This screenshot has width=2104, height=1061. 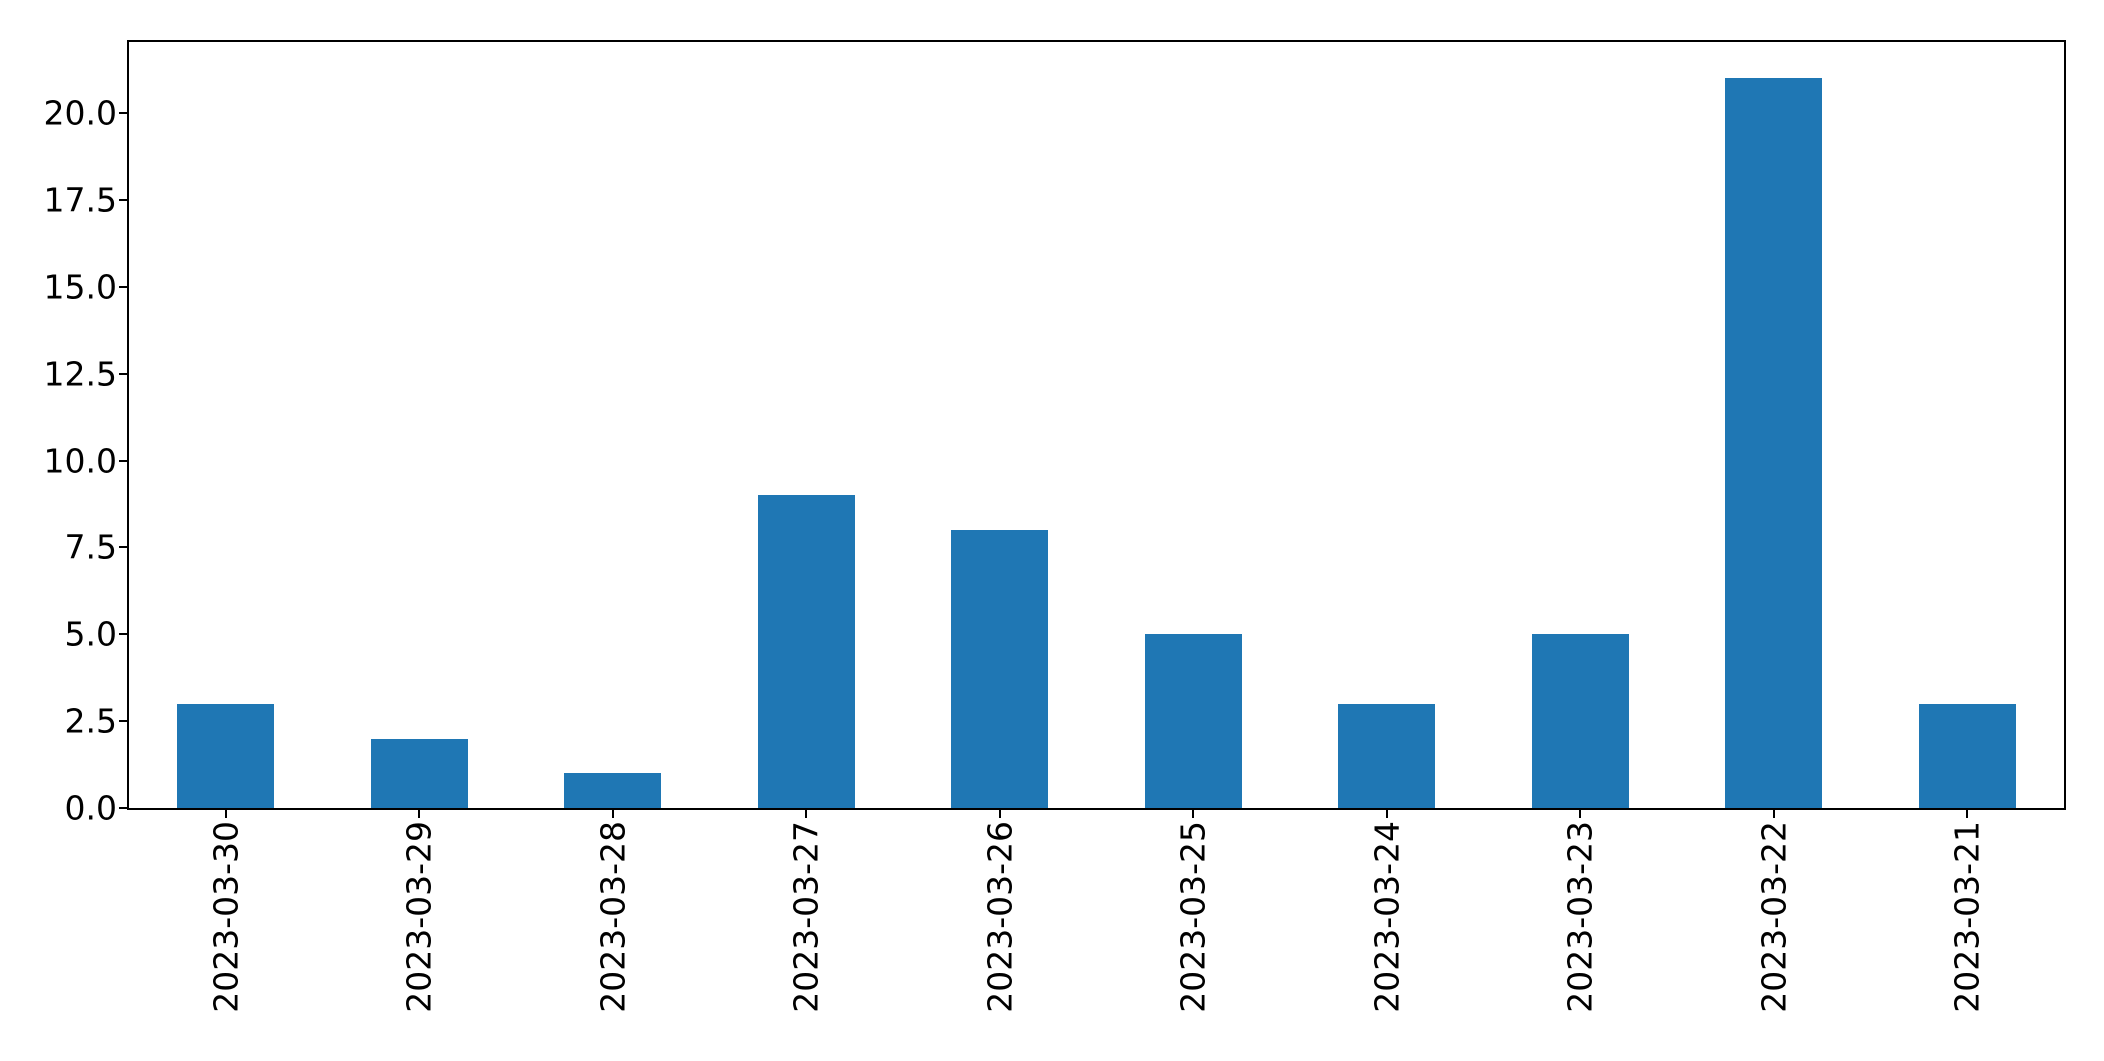 What do you see at coordinates (226, 917) in the screenshot?
I see `x-axis-tick-label: 2023-03-30` at bounding box center [226, 917].